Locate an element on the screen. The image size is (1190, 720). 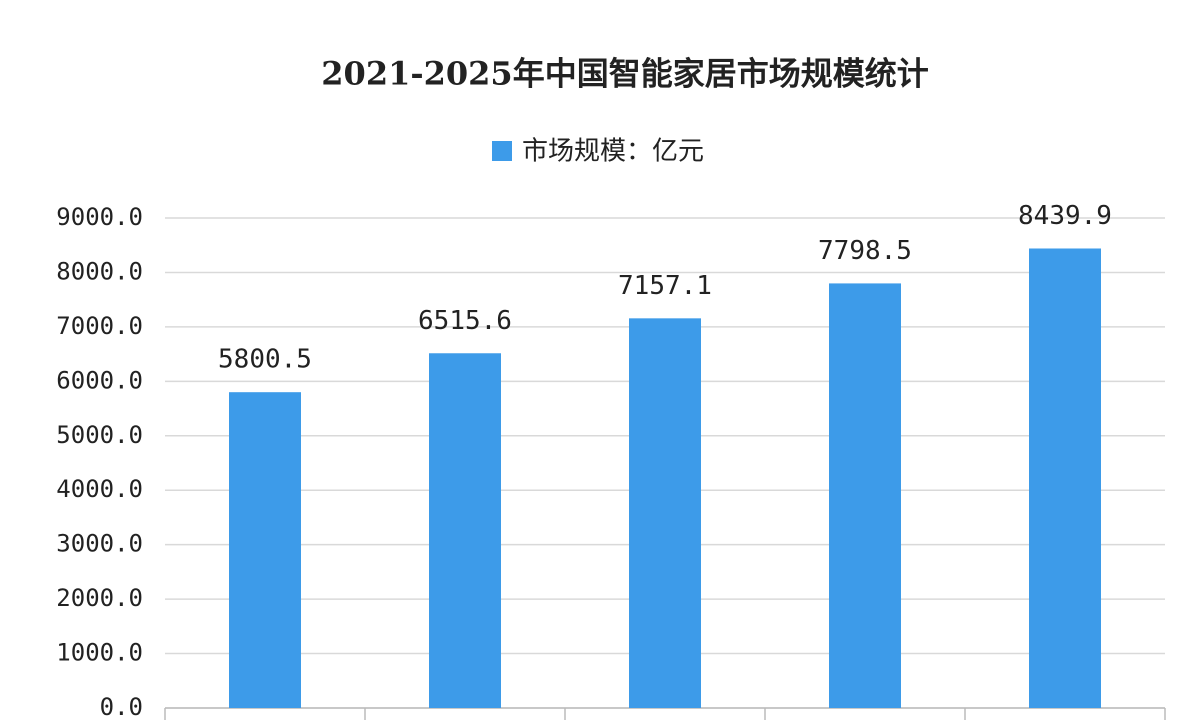
value-label: 5800.5 is located at coordinates (265, 360).